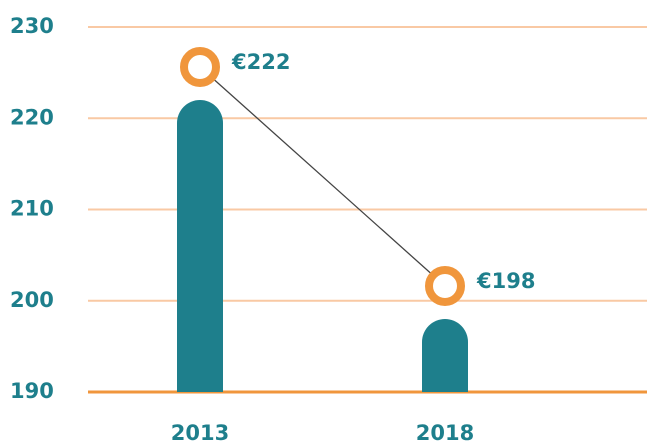  Describe the element at coordinates (445, 433) in the screenshot. I see `x-tick-label: 2018` at that location.